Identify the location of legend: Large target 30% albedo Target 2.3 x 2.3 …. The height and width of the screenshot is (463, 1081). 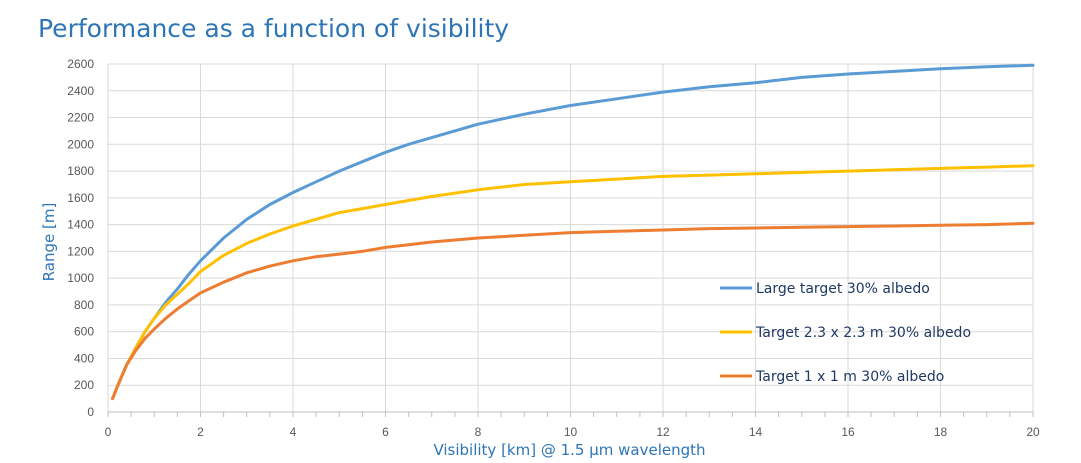
(845, 333).